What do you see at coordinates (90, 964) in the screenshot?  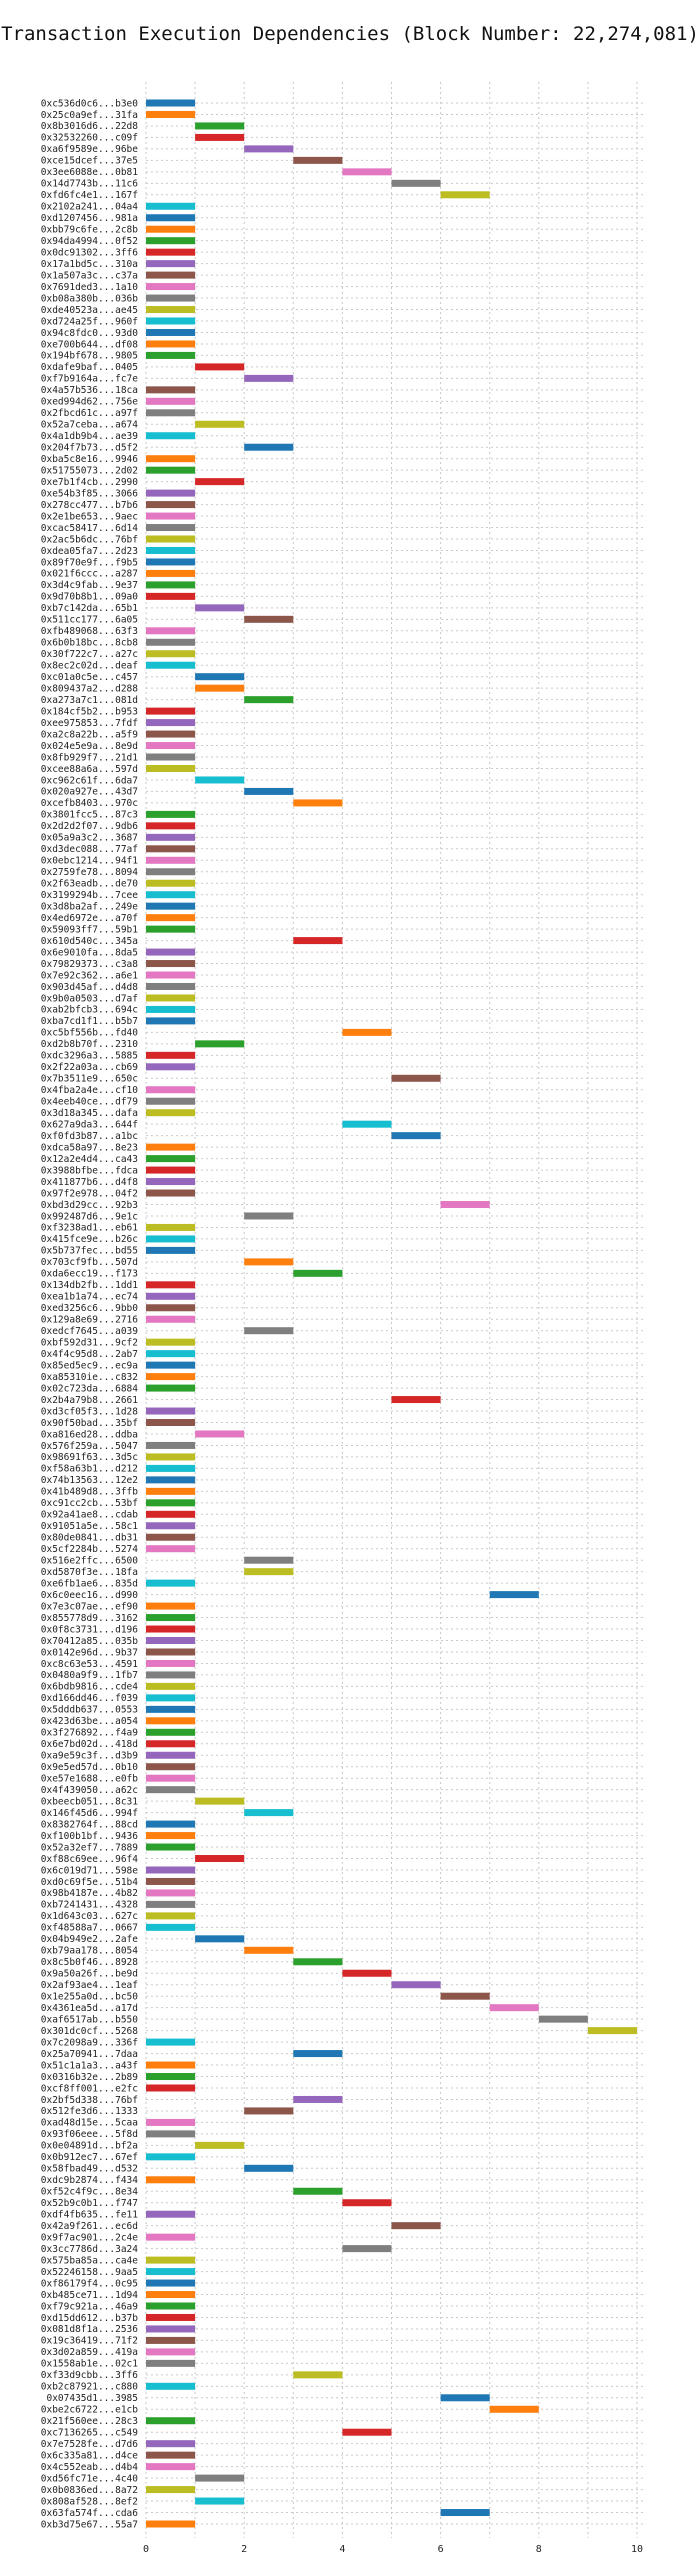 I see `y-tick-label: 0x79829373...c3a8` at bounding box center [90, 964].